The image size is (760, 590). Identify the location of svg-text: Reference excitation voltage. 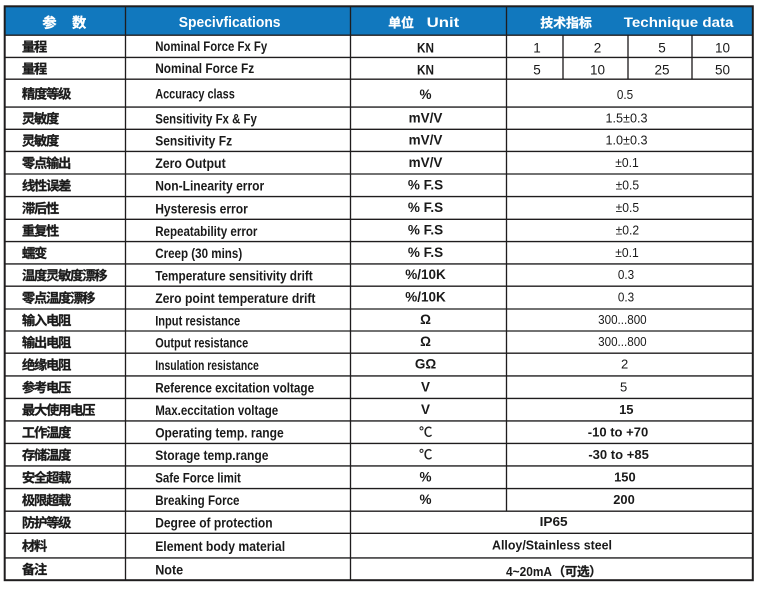
(234, 387).